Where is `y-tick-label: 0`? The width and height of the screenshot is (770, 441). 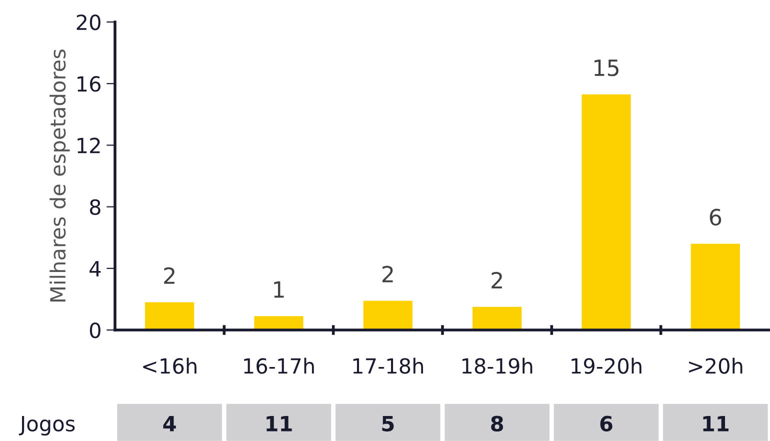
y-tick-label: 0 is located at coordinates (95, 330).